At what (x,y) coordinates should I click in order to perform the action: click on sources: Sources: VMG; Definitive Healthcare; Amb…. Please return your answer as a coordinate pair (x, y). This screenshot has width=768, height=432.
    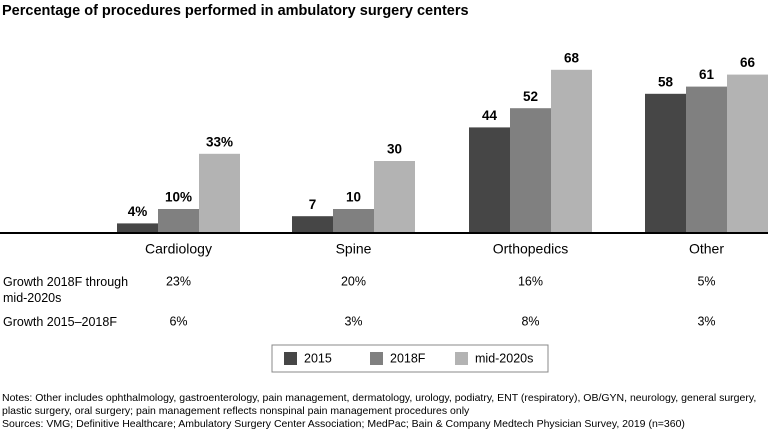
    Looking at the image, I should click on (343, 424).